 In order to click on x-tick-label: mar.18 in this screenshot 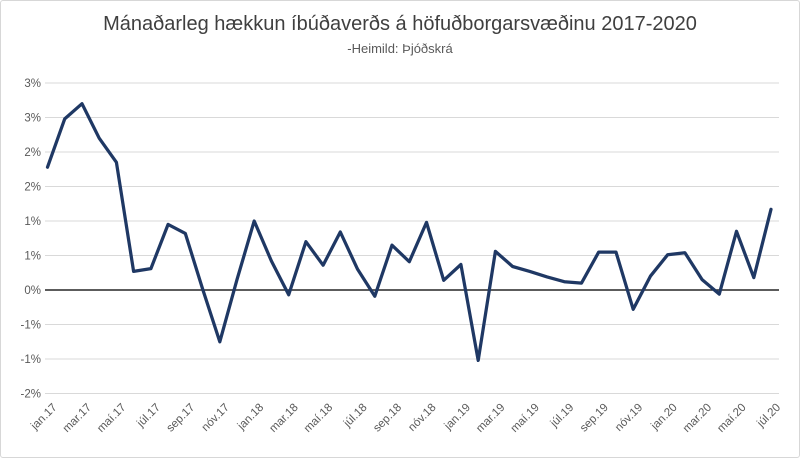, I will do `click(283, 418)`.